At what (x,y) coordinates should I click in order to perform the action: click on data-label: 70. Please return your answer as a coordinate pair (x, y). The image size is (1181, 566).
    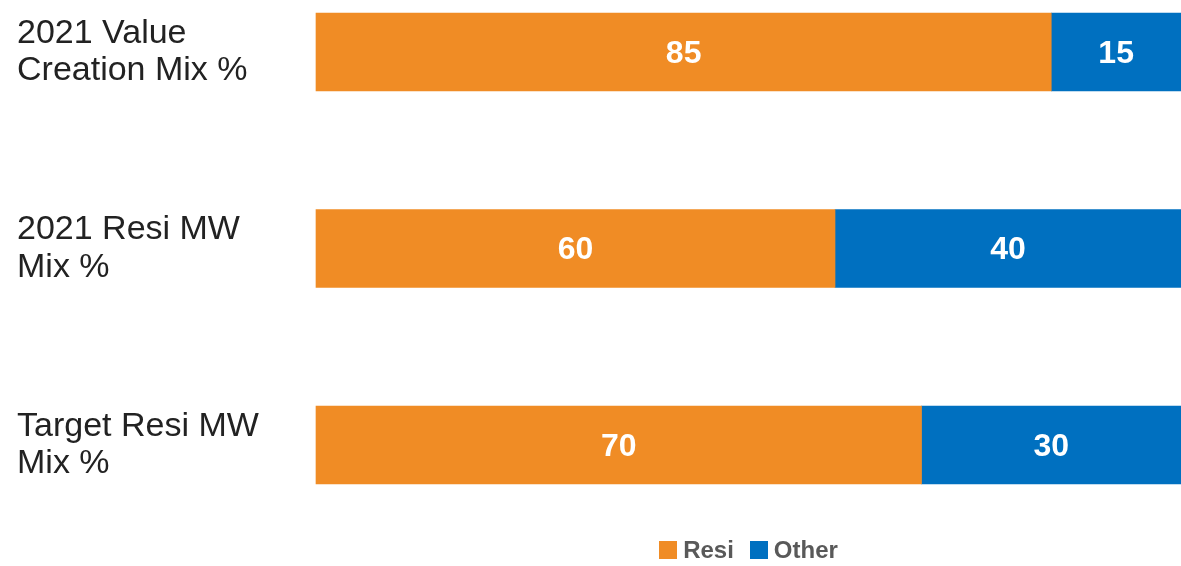
    Looking at the image, I should click on (618, 444).